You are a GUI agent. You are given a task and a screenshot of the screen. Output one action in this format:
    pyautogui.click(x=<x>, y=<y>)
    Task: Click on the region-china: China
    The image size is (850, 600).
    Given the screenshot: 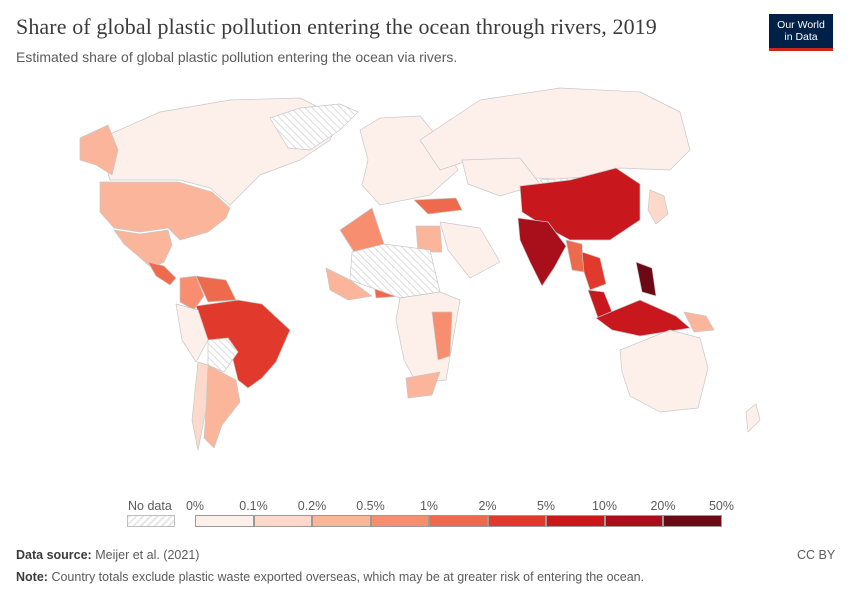 What is the action you would take?
    pyautogui.click(x=580, y=204)
    